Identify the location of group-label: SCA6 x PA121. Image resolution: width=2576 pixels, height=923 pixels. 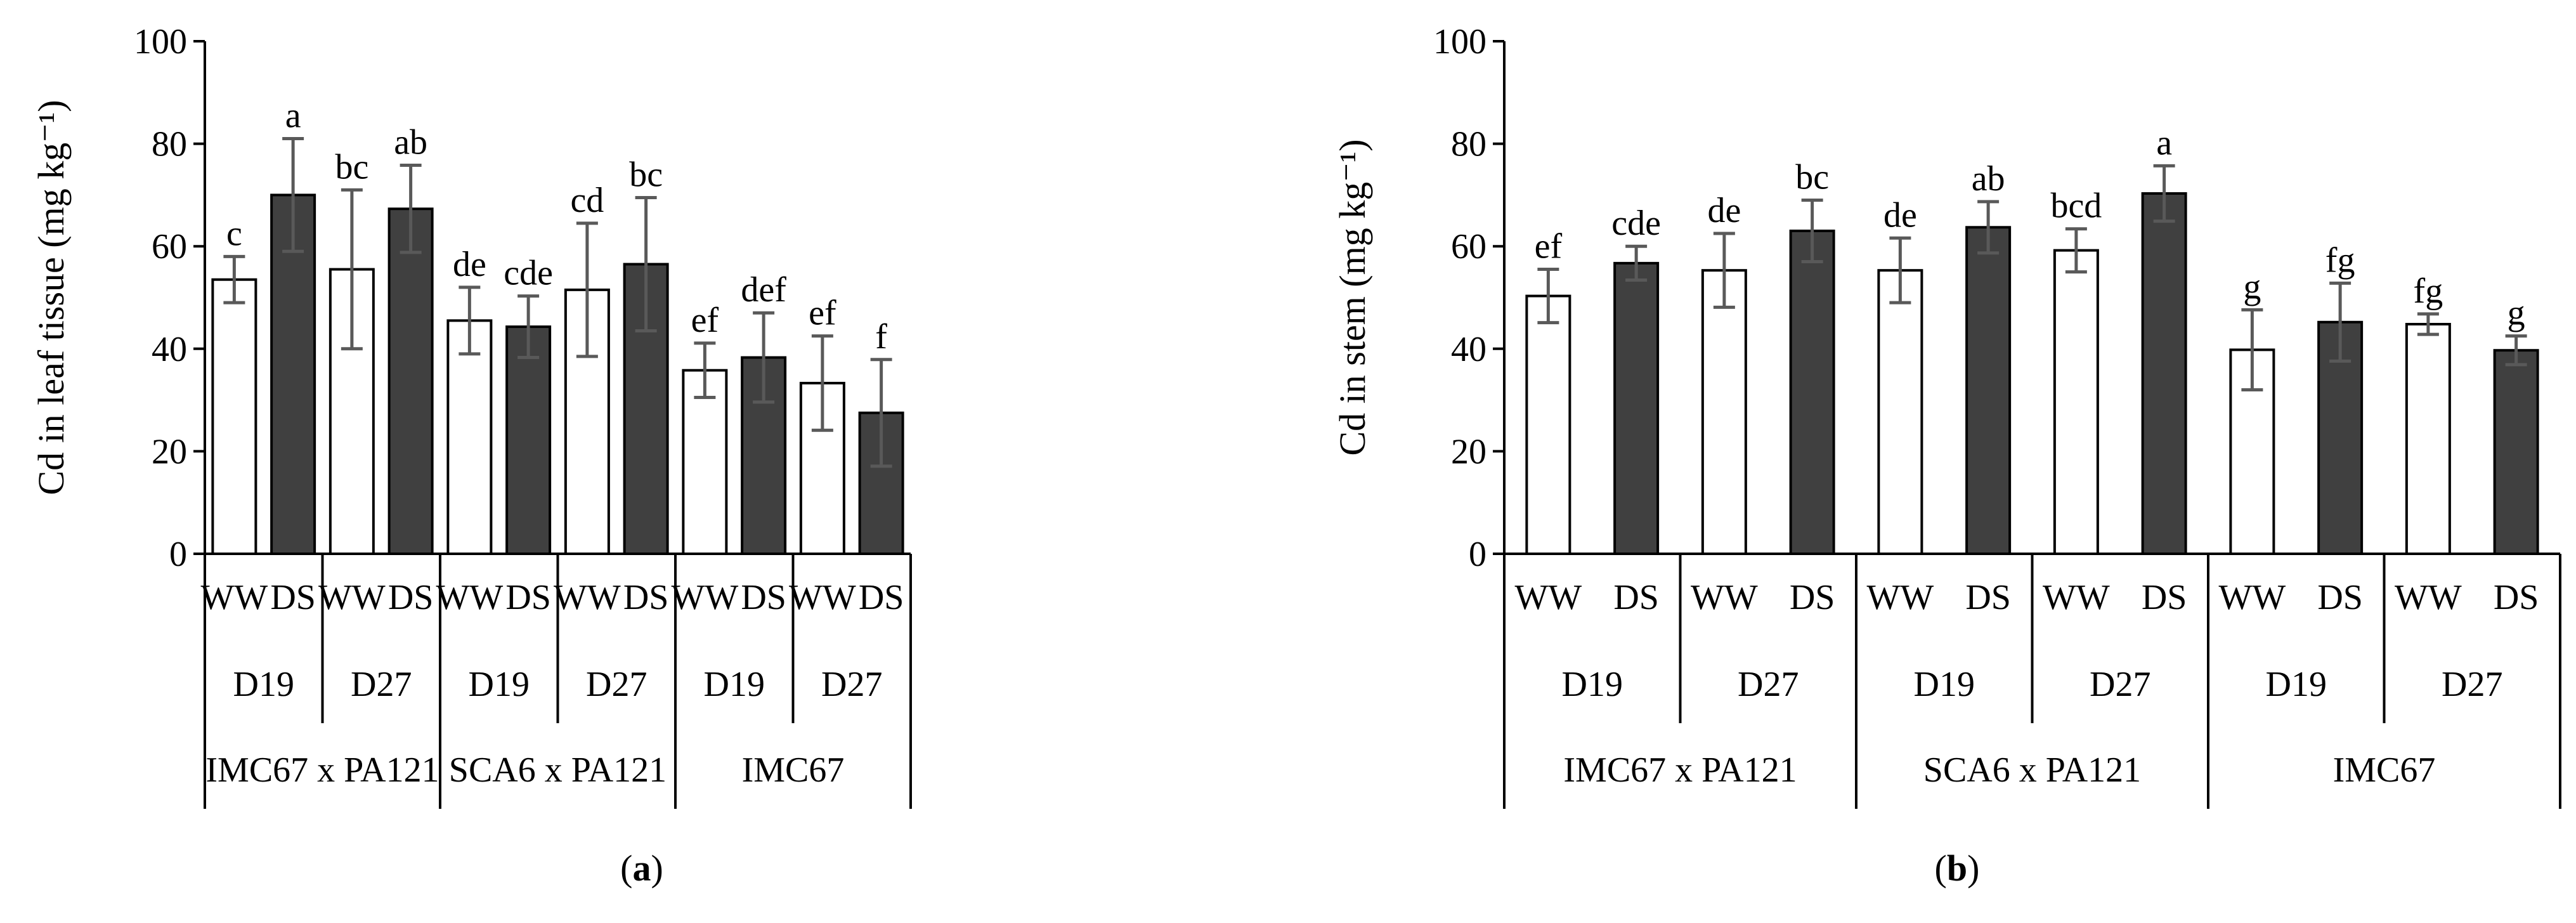
(2032, 770).